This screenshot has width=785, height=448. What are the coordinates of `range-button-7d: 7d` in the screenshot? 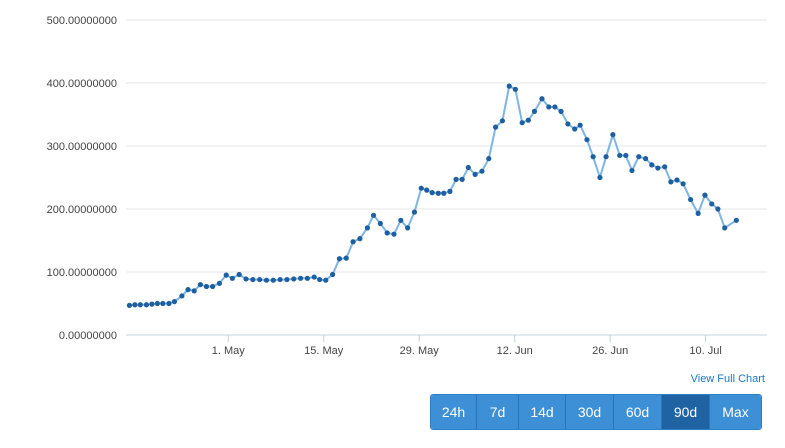 It's located at (498, 412).